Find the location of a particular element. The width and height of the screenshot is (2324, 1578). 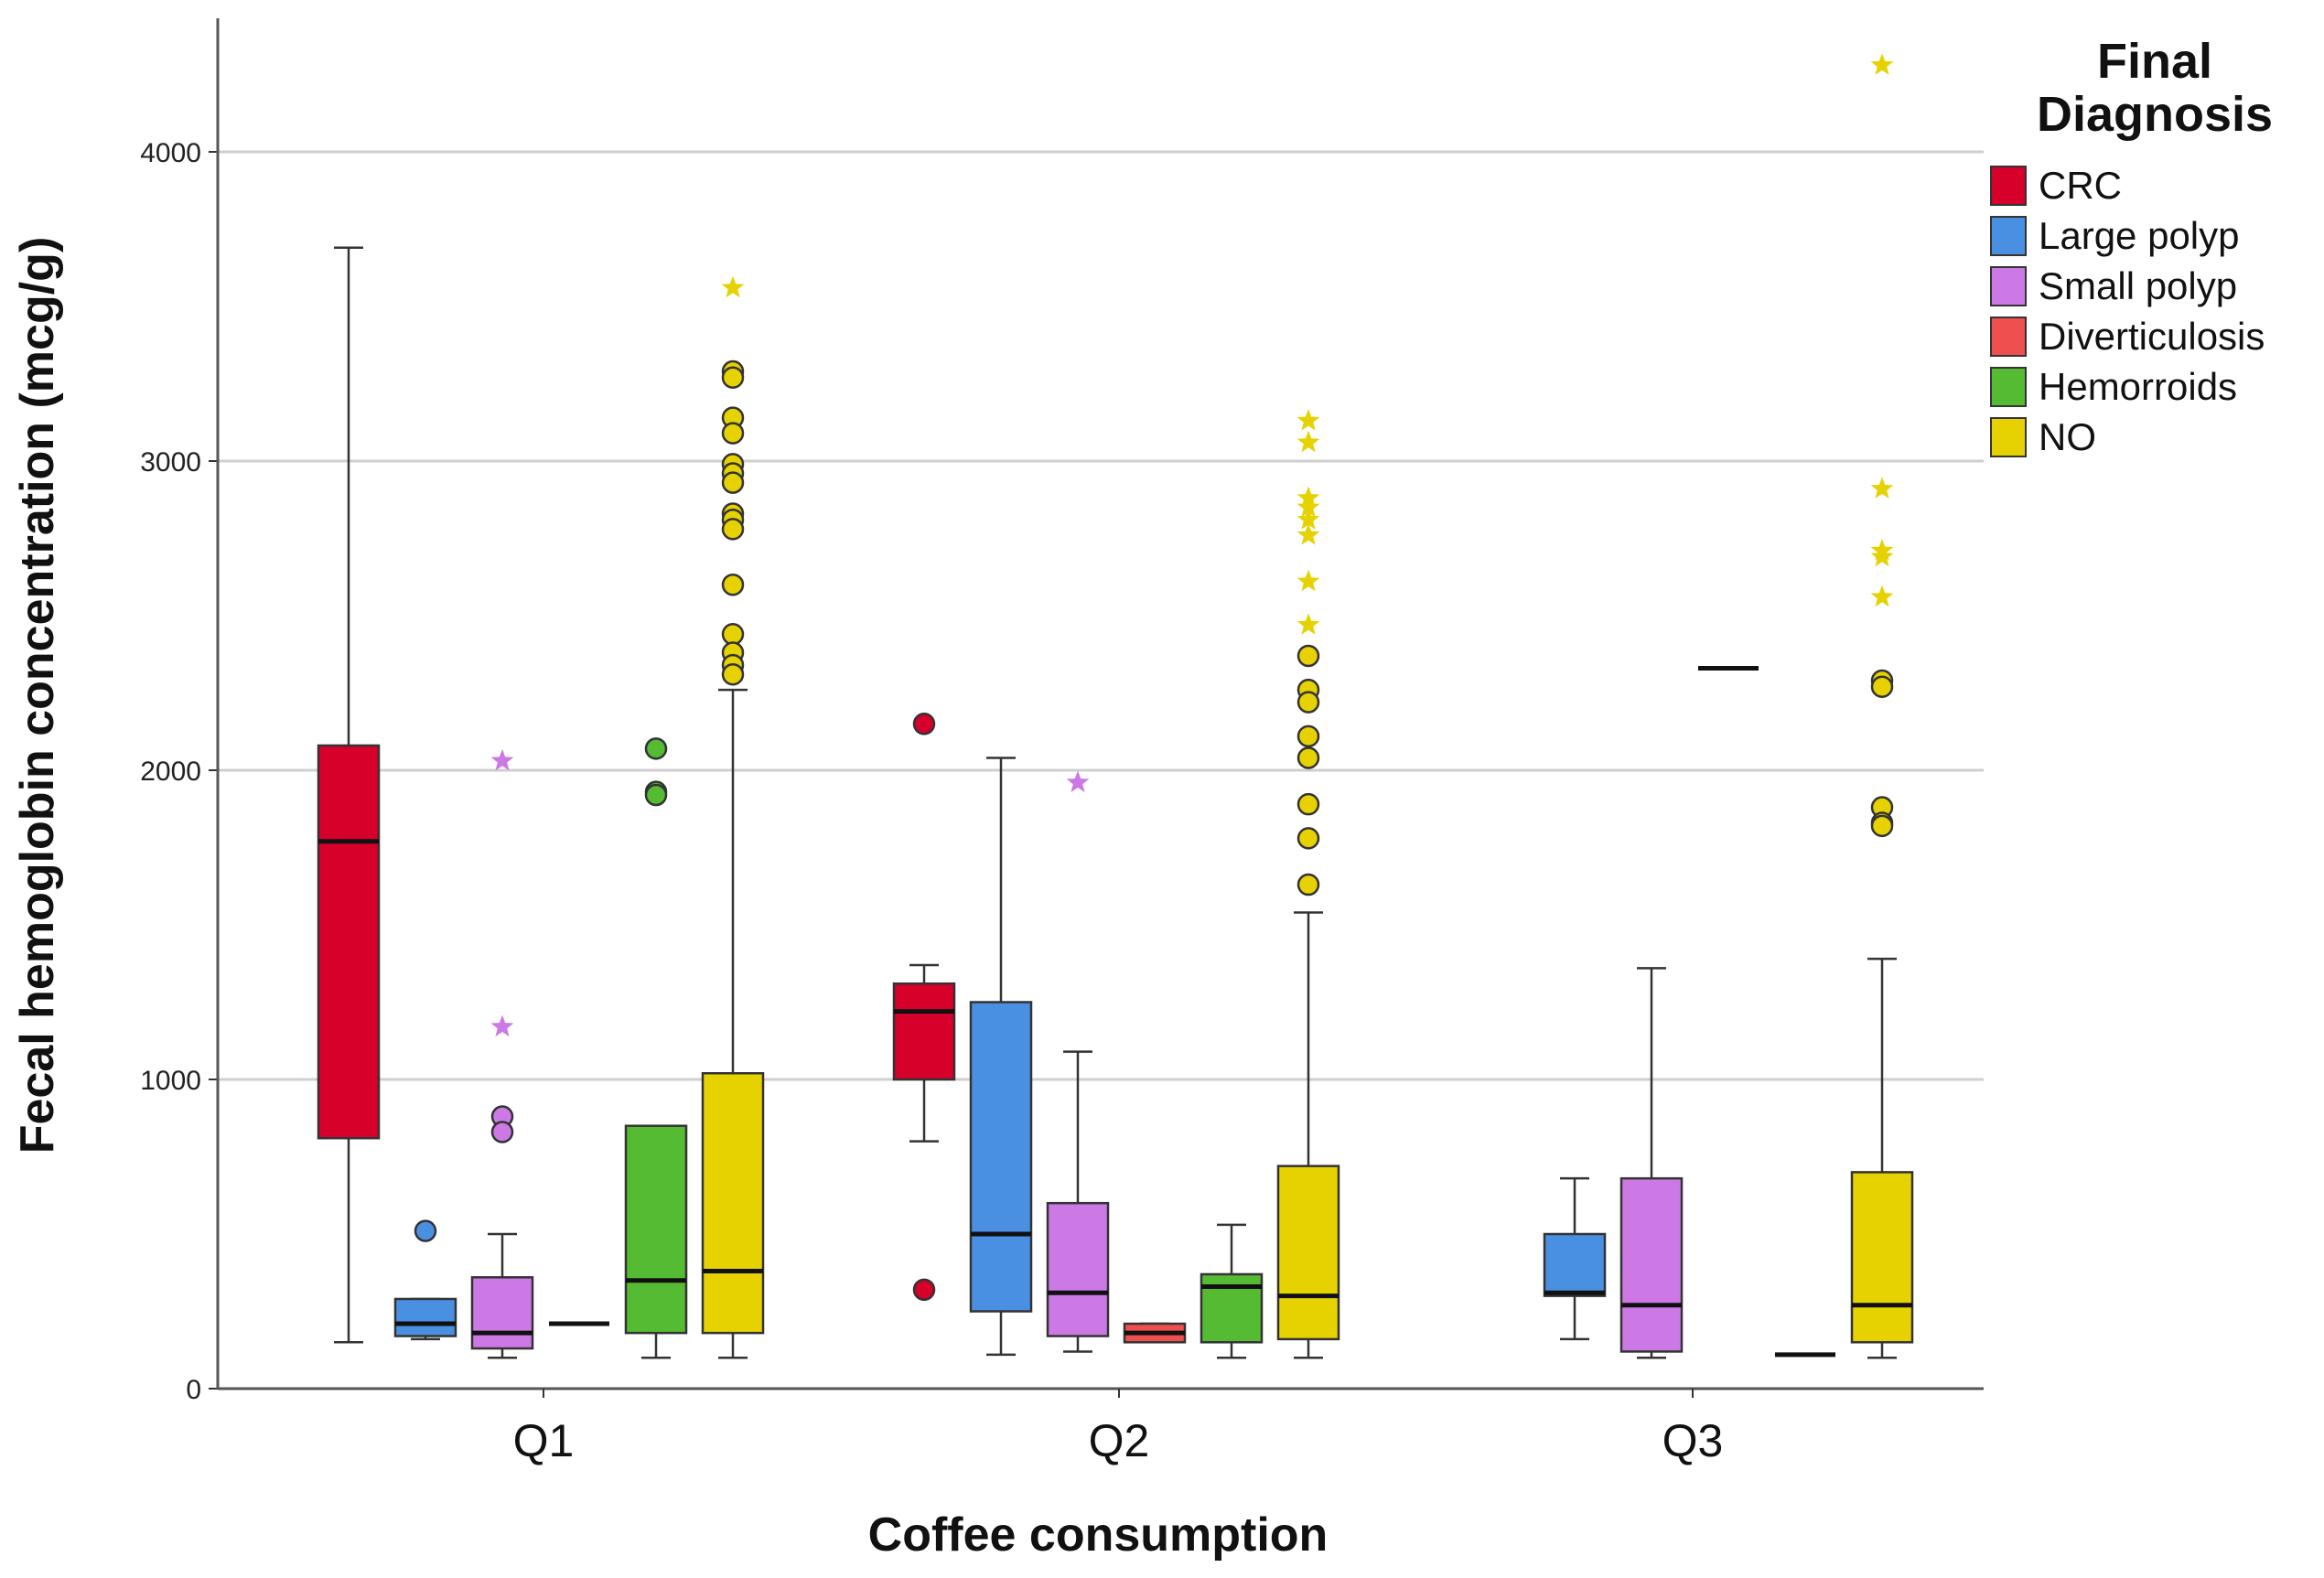

box-crc-q1 is located at coordinates (349, 795).